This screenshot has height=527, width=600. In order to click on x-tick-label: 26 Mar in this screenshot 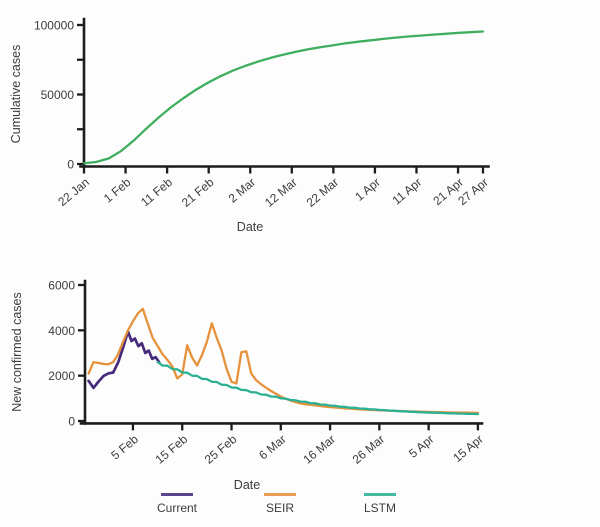, I will do `click(369, 449)`.